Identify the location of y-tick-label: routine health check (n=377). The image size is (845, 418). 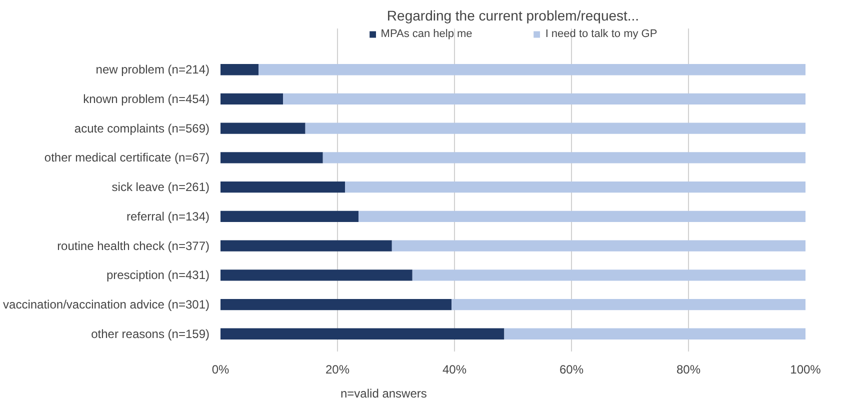
(133, 245).